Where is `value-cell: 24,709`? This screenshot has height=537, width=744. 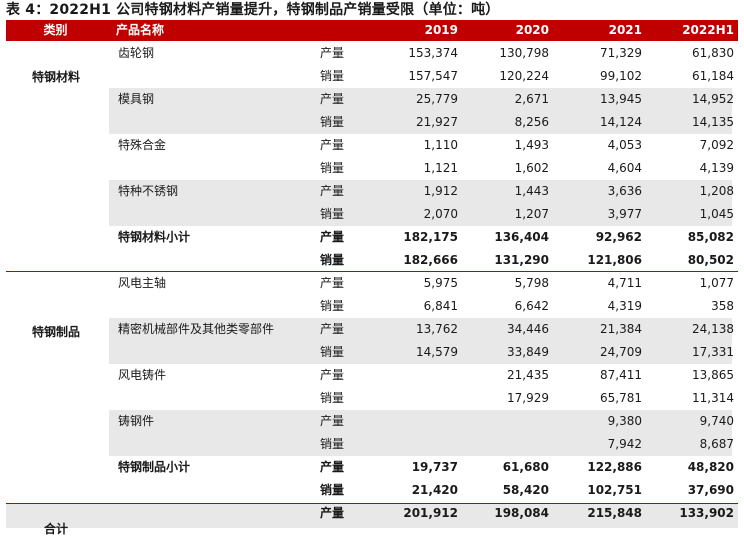 value-cell: 24,709 is located at coordinates (621, 352).